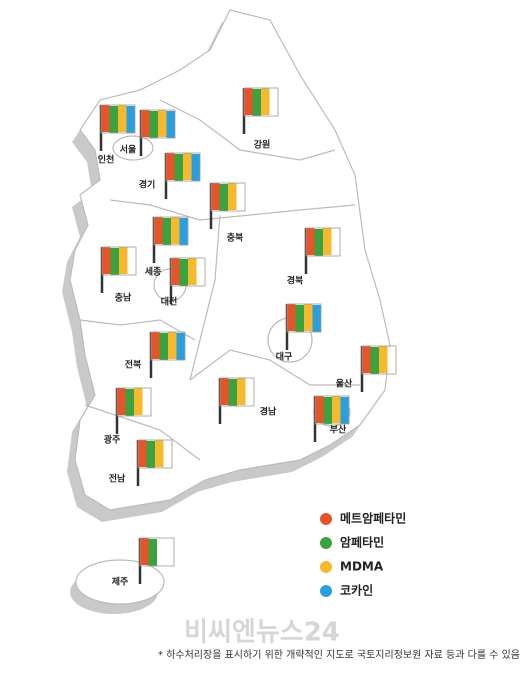 Image resolution: width=524 pixels, height=683 pixels. I want to click on flag: 충남, so click(118, 275).